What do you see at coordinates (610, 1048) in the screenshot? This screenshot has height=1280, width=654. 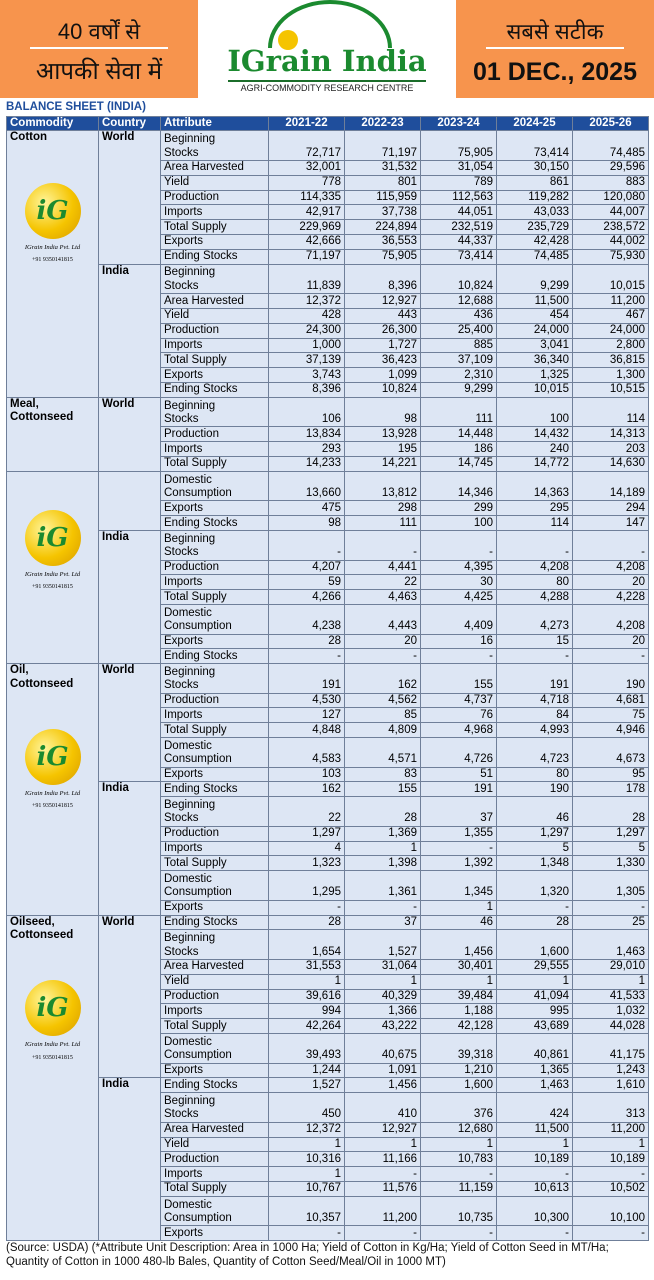 I see `value-cell: 41,175` at bounding box center [610, 1048].